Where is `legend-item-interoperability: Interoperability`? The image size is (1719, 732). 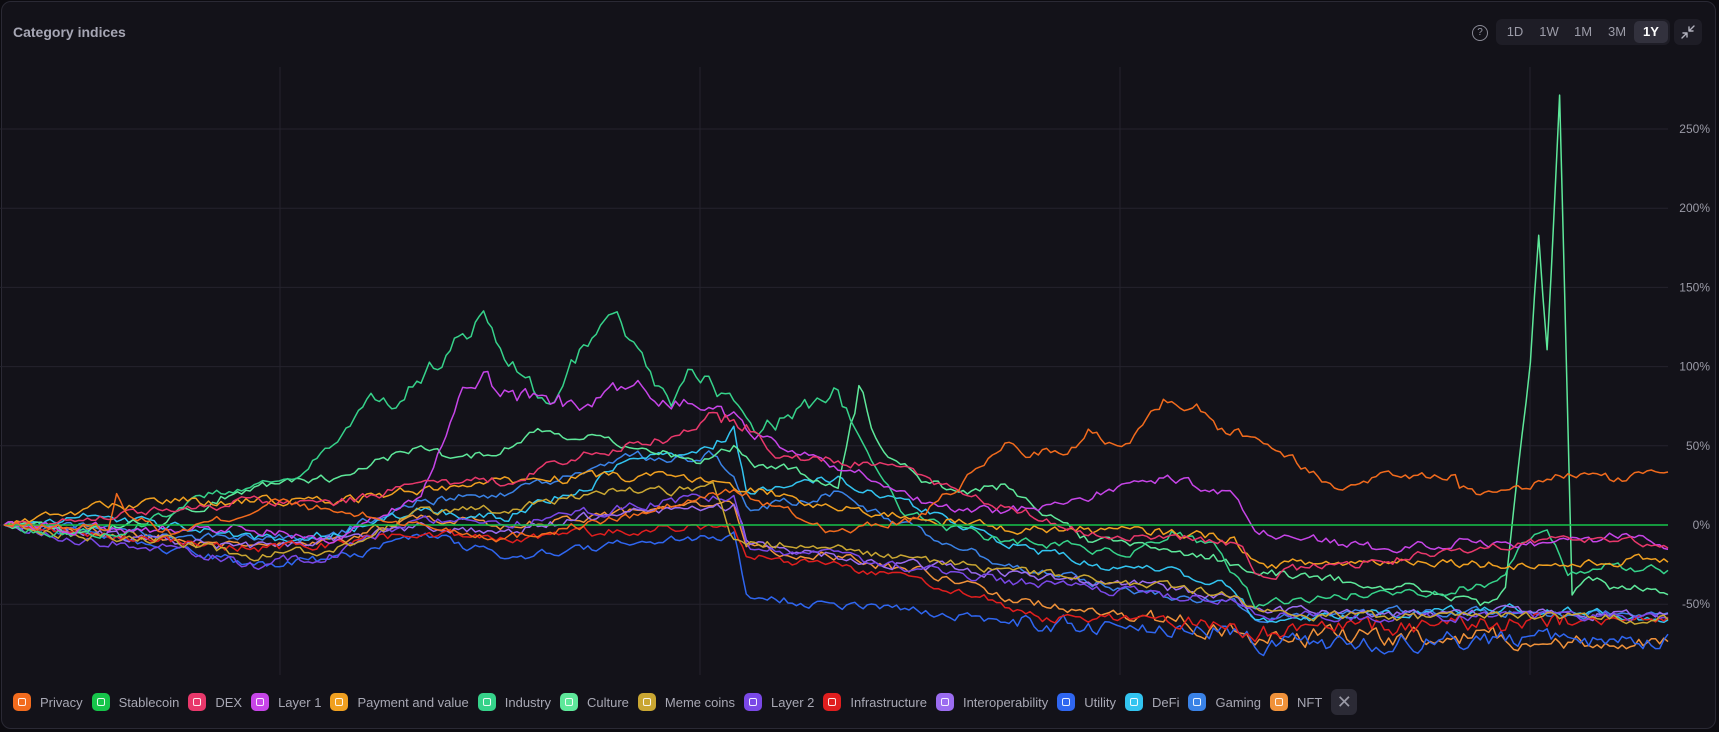
legend-item-interoperability: Interoperability is located at coordinates (992, 702).